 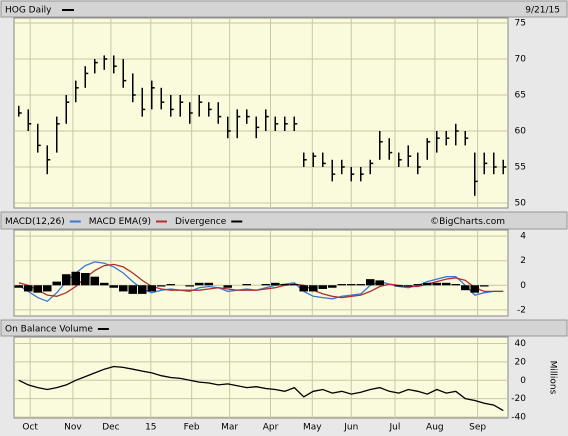 What do you see at coordinates (521, 203) in the screenshot?
I see `y-tick-label: 50` at bounding box center [521, 203].